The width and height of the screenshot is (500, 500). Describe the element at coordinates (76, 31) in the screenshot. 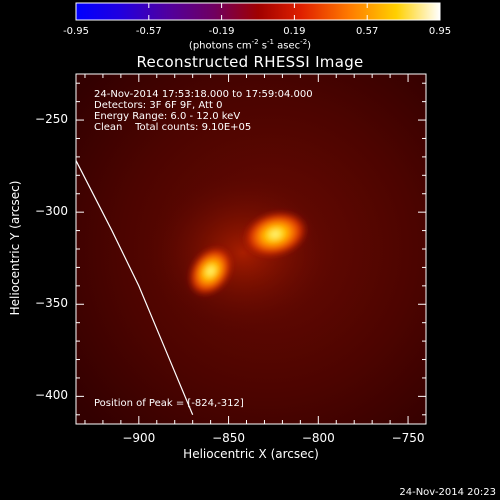

I see `colorbar-tick-label: -0.95` at that location.